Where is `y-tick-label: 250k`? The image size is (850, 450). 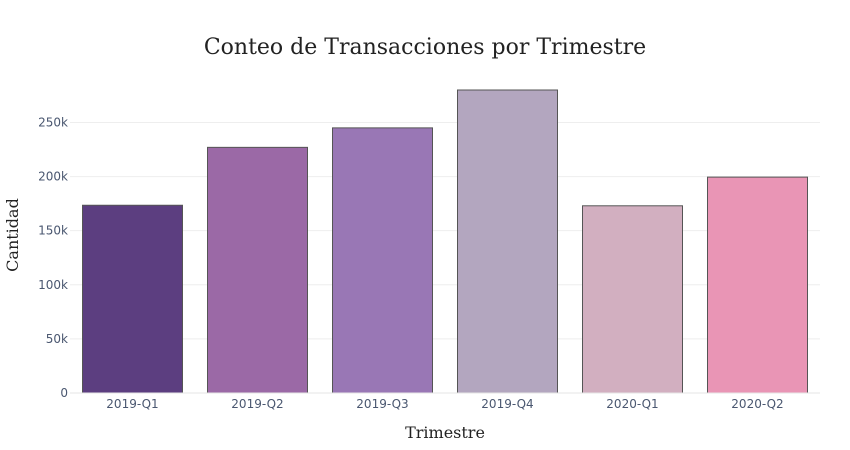
y-tick-label: 250k is located at coordinates (53, 122).